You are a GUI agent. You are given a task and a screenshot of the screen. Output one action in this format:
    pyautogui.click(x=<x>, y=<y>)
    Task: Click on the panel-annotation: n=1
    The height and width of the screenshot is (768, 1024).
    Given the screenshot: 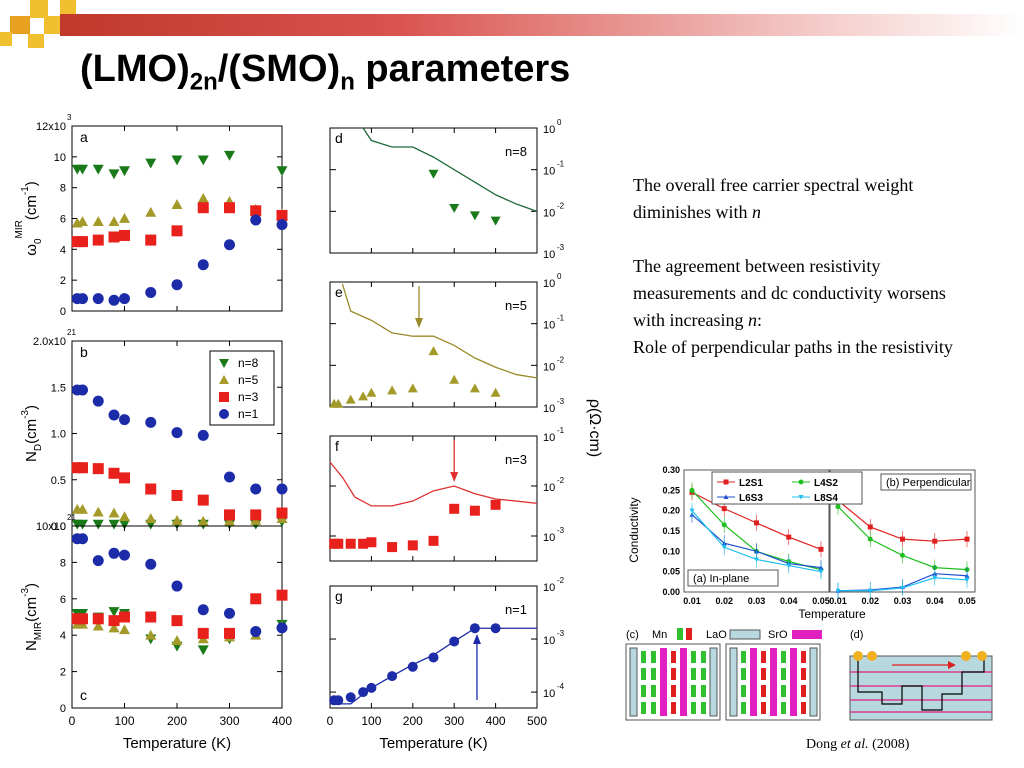 What is the action you would take?
    pyautogui.click(x=516, y=609)
    